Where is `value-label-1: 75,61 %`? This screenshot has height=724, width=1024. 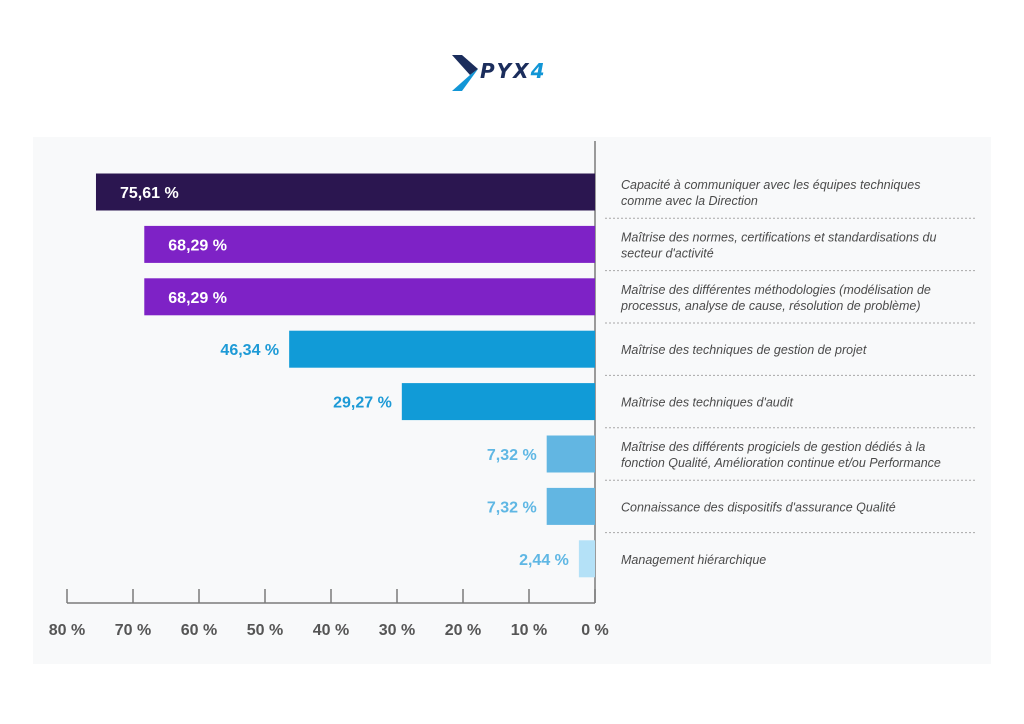
value-label-1: 75,61 % is located at coordinates (149, 193).